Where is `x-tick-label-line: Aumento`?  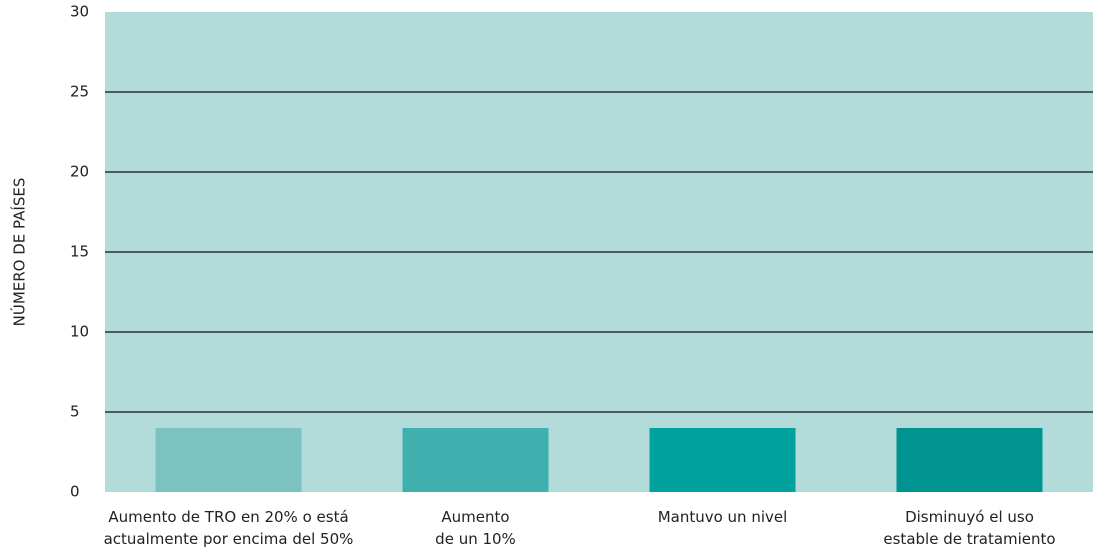 x-tick-label-line: Aumento is located at coordinates (475, 517).